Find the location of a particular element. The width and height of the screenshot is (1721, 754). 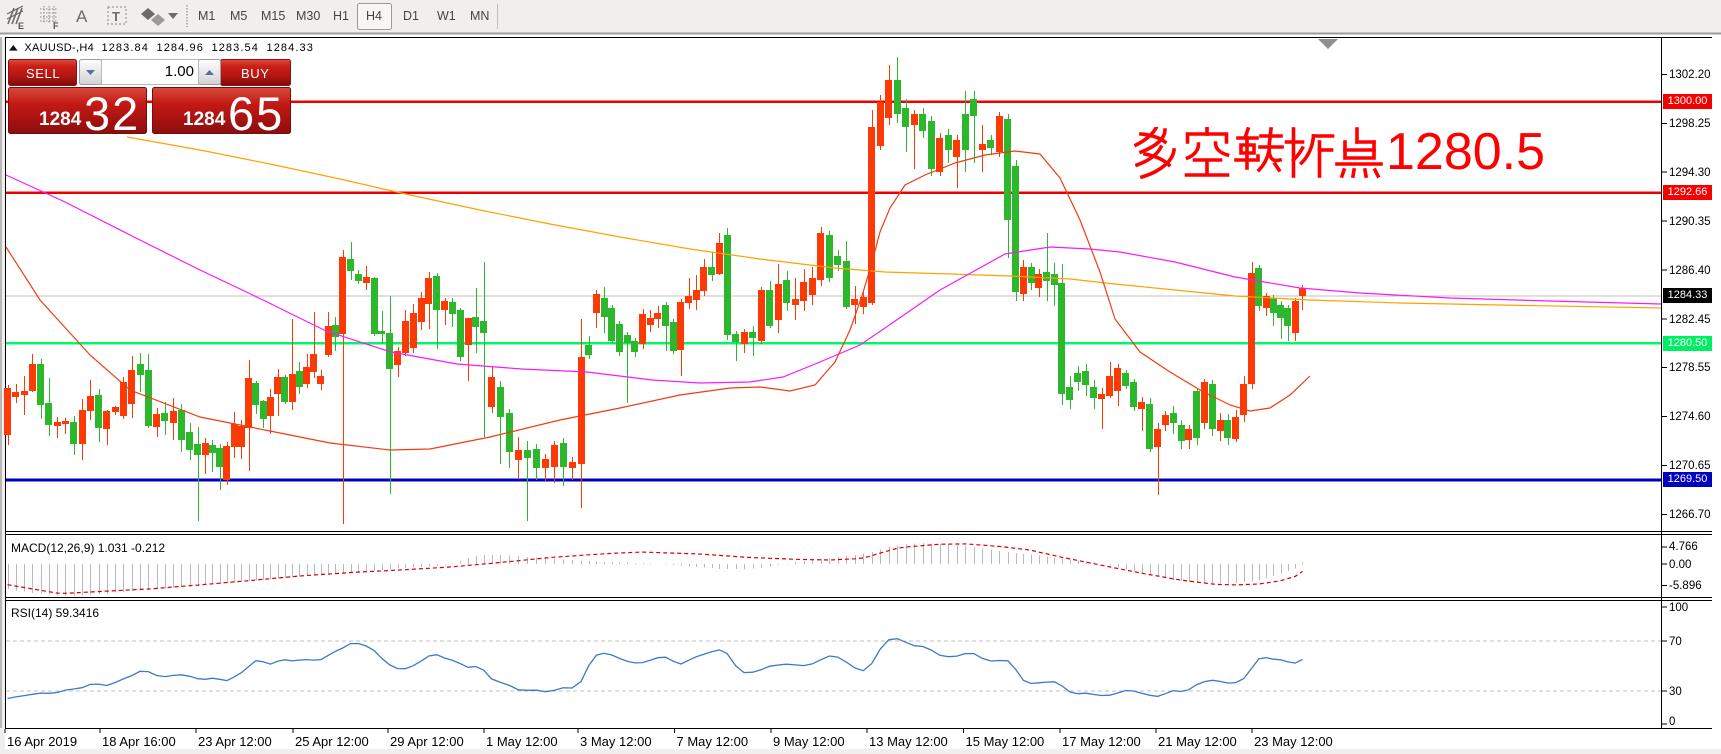

svg-text: T is located at coordinates (116, 16).